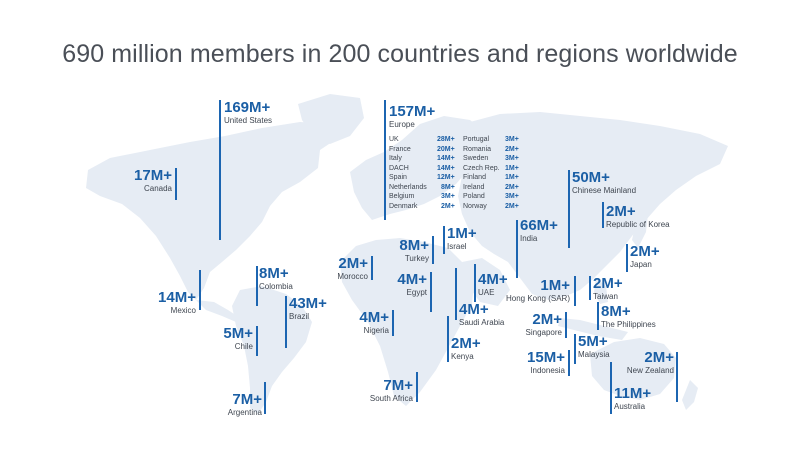 The height and width of the screenshot is (450, 800). What do you see at coordinates (457, 246) in the screenshot?
I see `stat-label: Israel` at bounding box center [457, 246].